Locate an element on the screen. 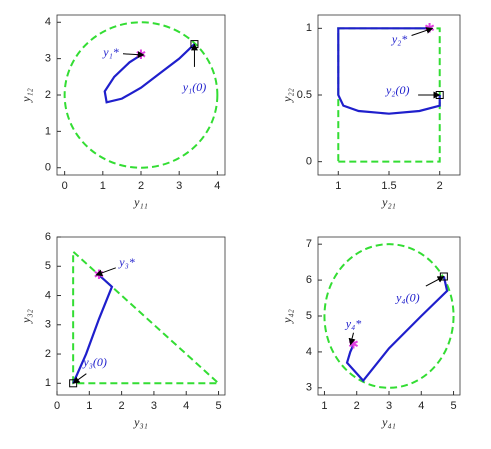 The width and height of the screenshot is (491, 449). start-label: y₁(0) is located at coordinates (194, 87).